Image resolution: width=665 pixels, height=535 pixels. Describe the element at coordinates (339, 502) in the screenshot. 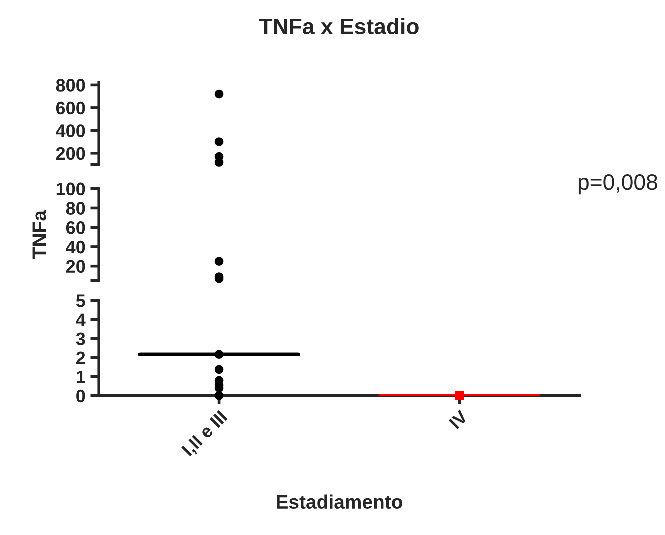

I see `x-axis-title: Estadiamento` at that location.